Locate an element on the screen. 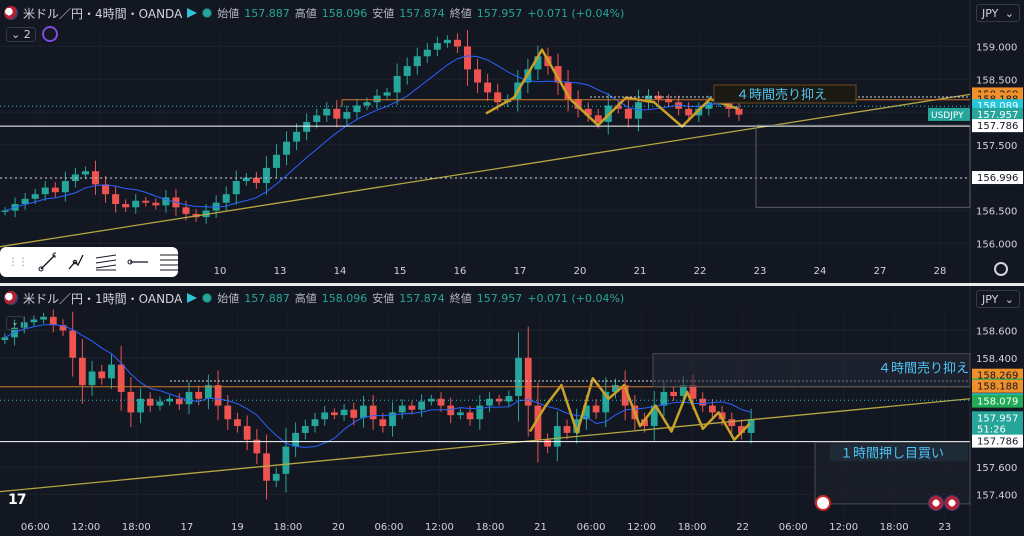  x-tick-label: 23 is located at coordinates (944, 527).